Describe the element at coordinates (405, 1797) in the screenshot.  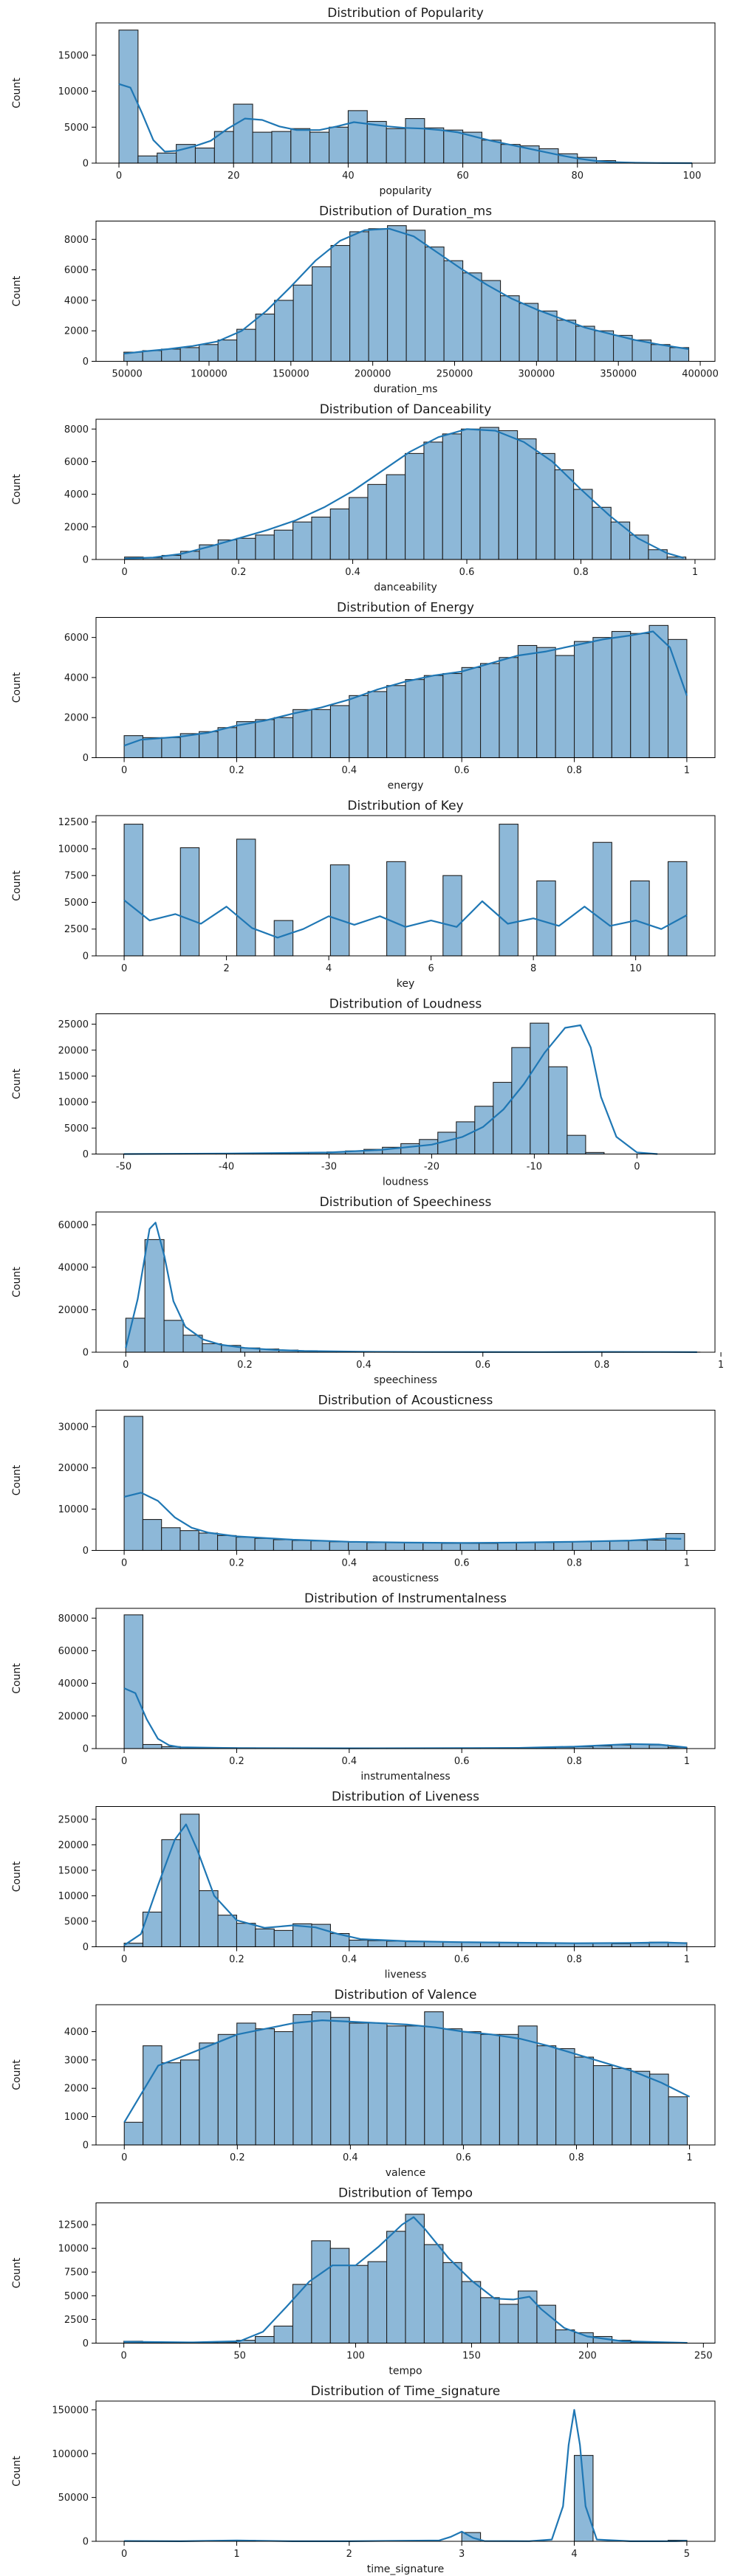
I see `chart-title: Distribution of Liveness` at that location.